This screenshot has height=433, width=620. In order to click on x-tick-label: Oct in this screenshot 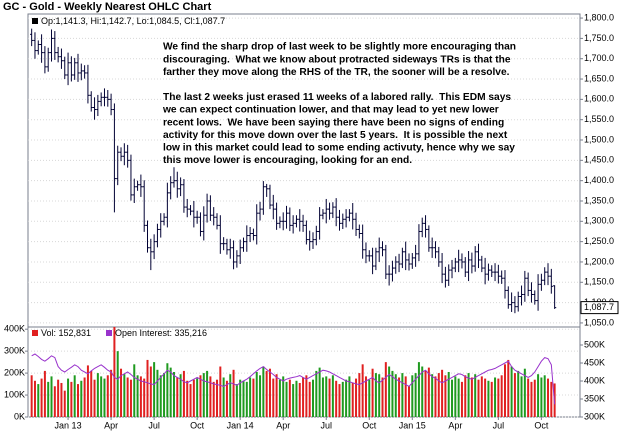, I will do `click(369, 425)`.